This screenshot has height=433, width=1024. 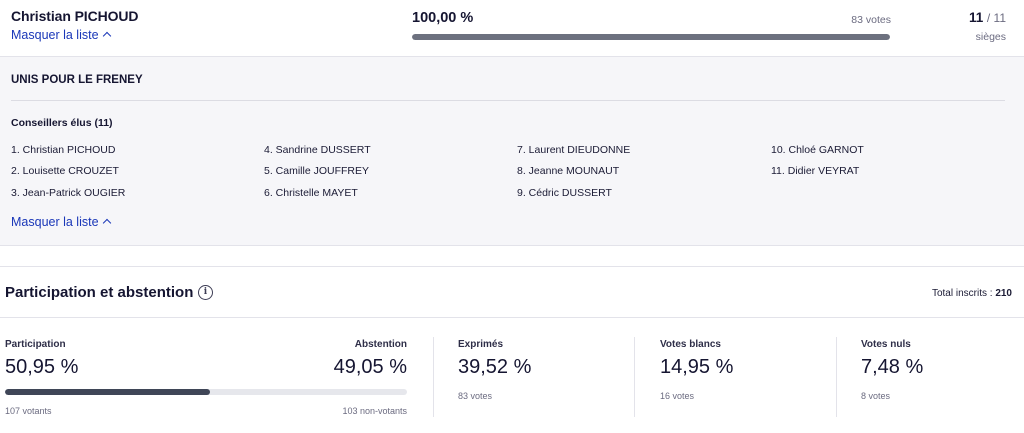 I want to click on member-10: 10. Chloé GARNOT, so click(x=817, y=150).